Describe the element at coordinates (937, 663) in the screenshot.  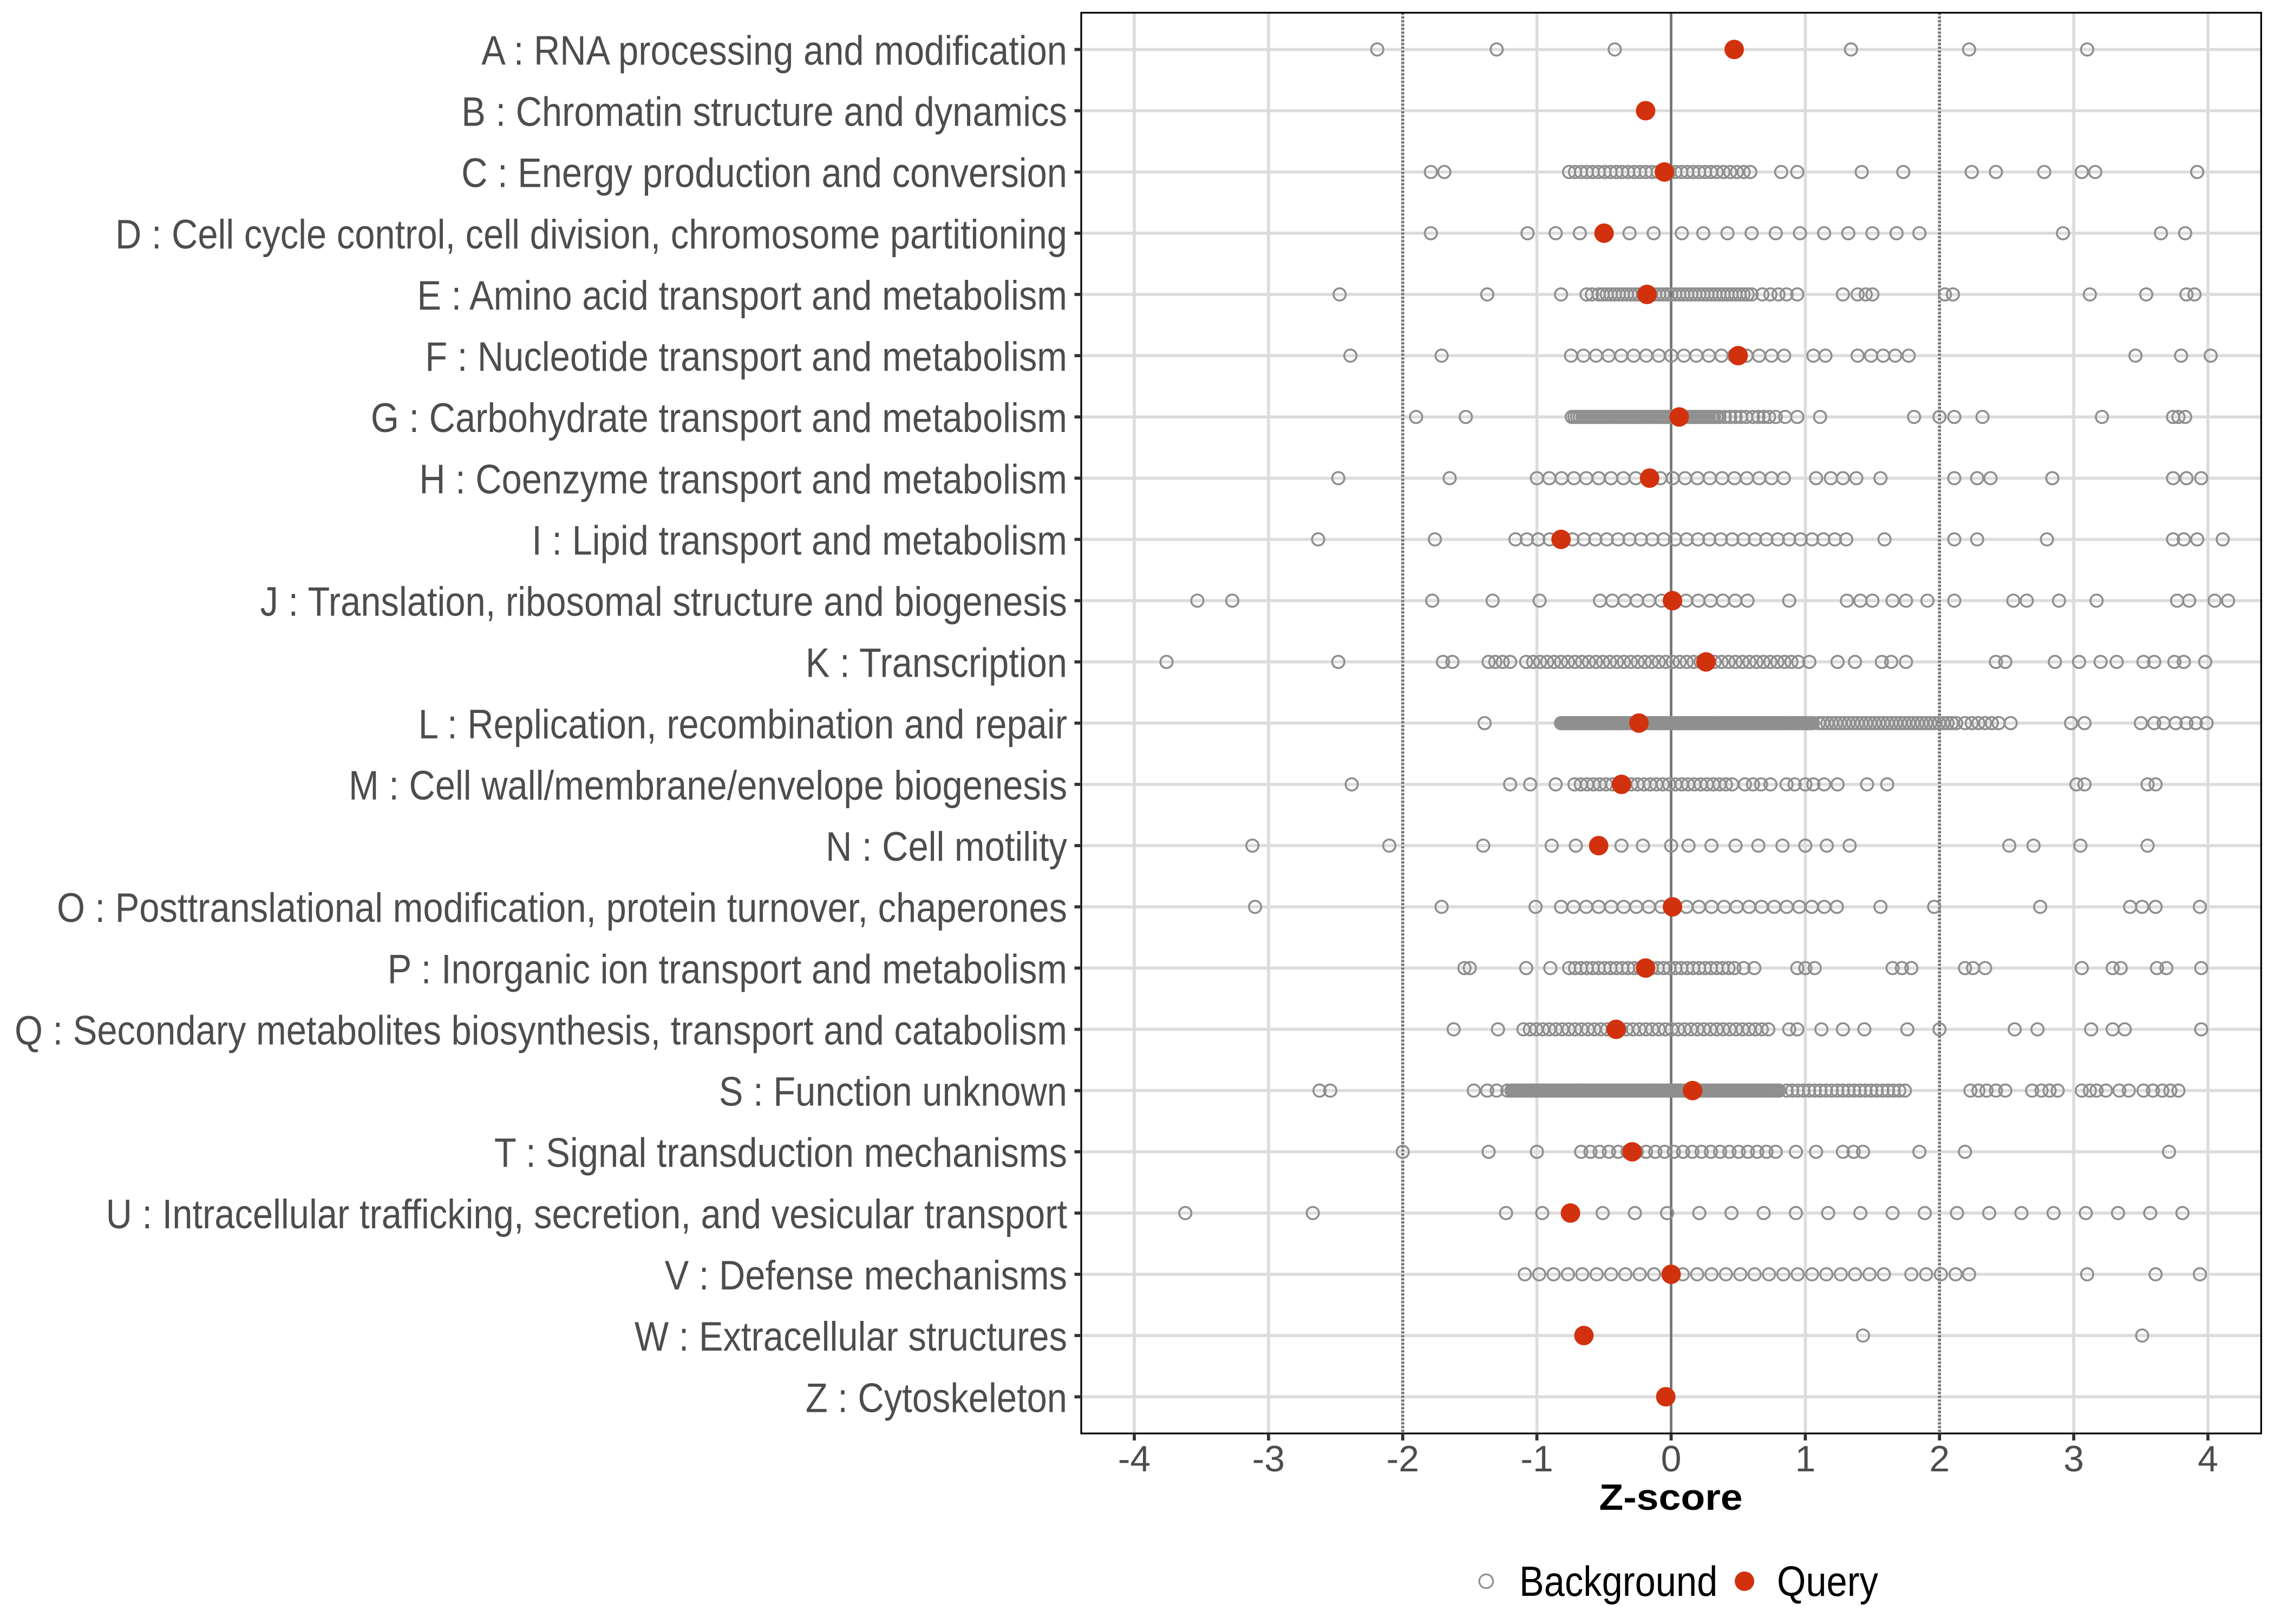
I see `svg-text: K : Transcription` at that location.